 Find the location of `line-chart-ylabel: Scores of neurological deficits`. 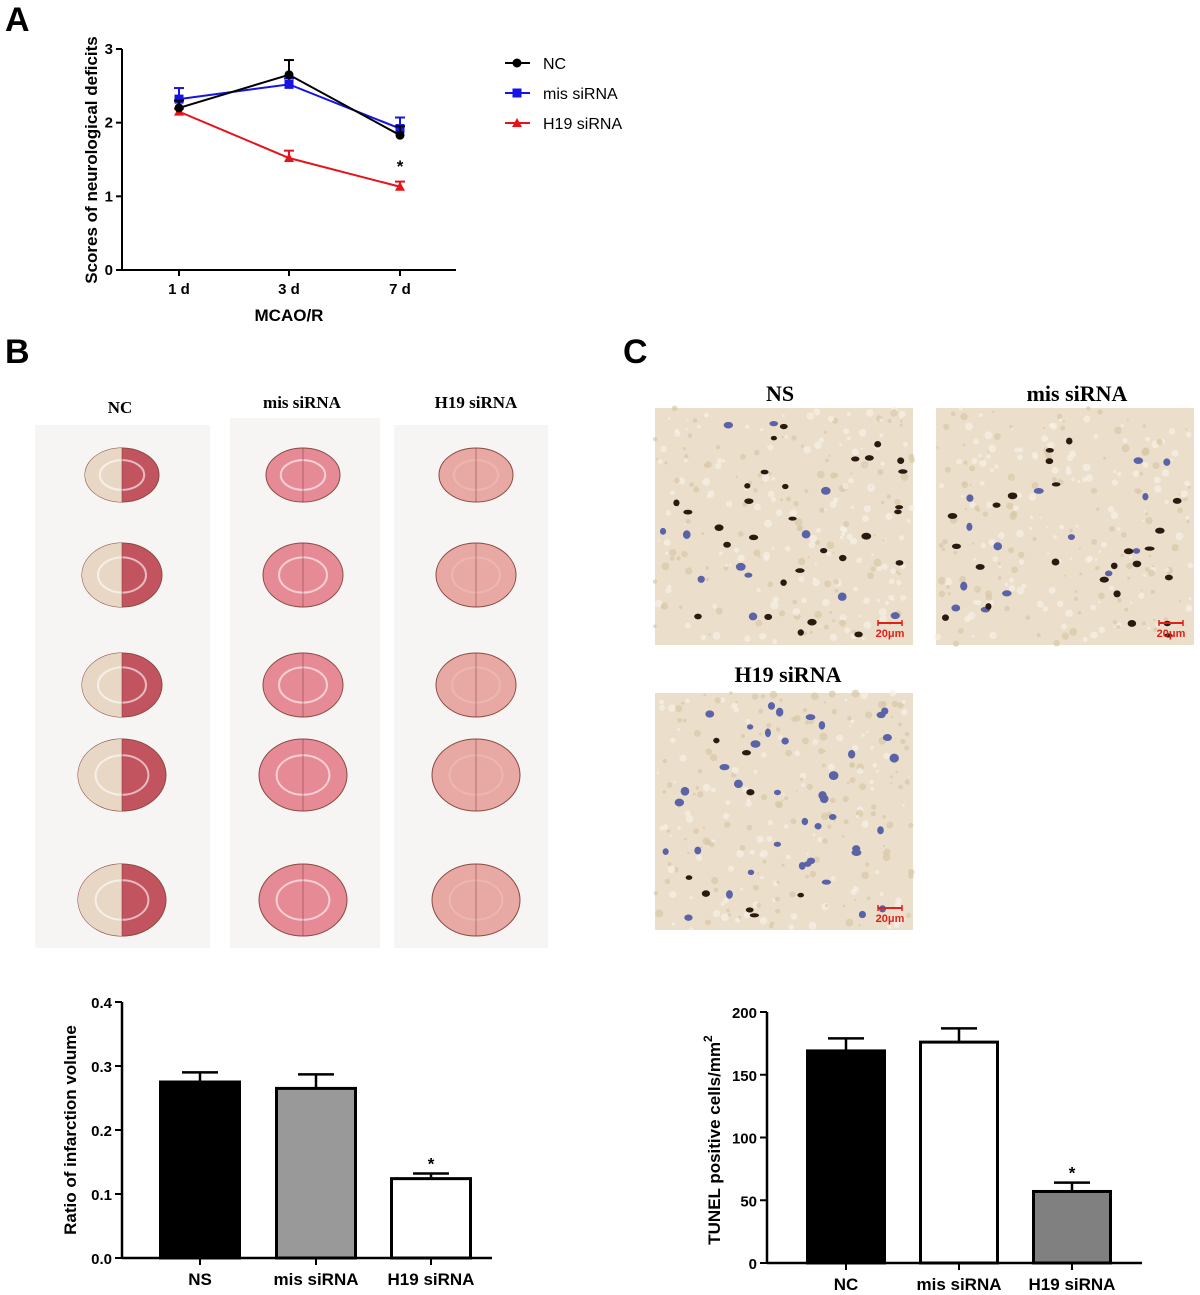

line-chart-ylabel: Scores of neurological deficits is located at coordinates (91, 160).